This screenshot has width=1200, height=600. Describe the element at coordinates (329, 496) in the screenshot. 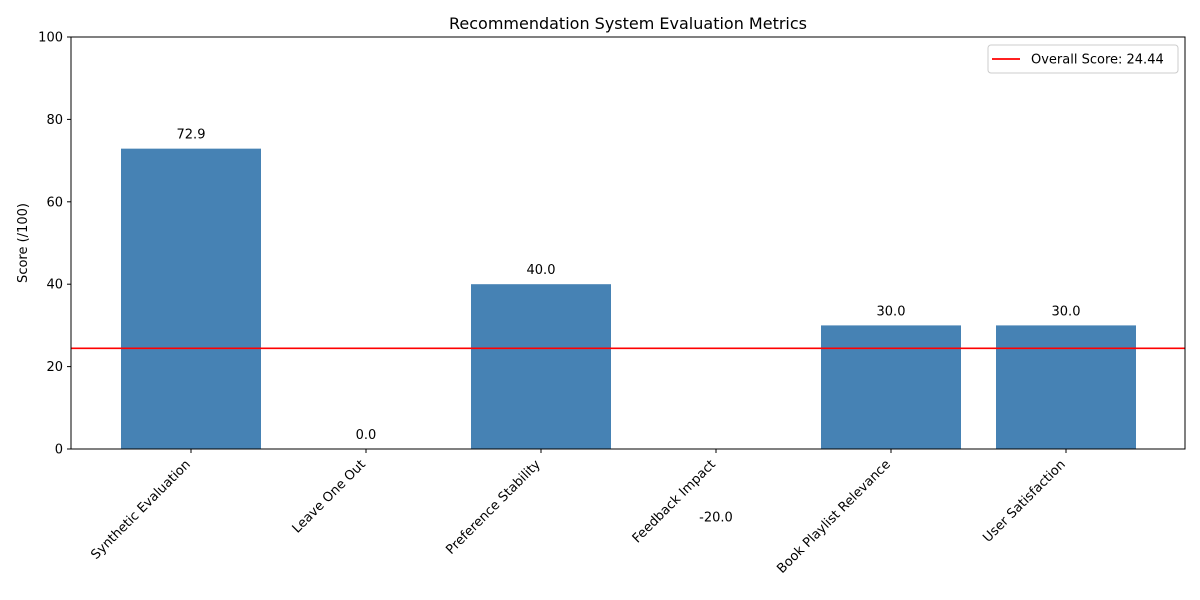

I see `x-tick-label: Leave One Out` at that location.